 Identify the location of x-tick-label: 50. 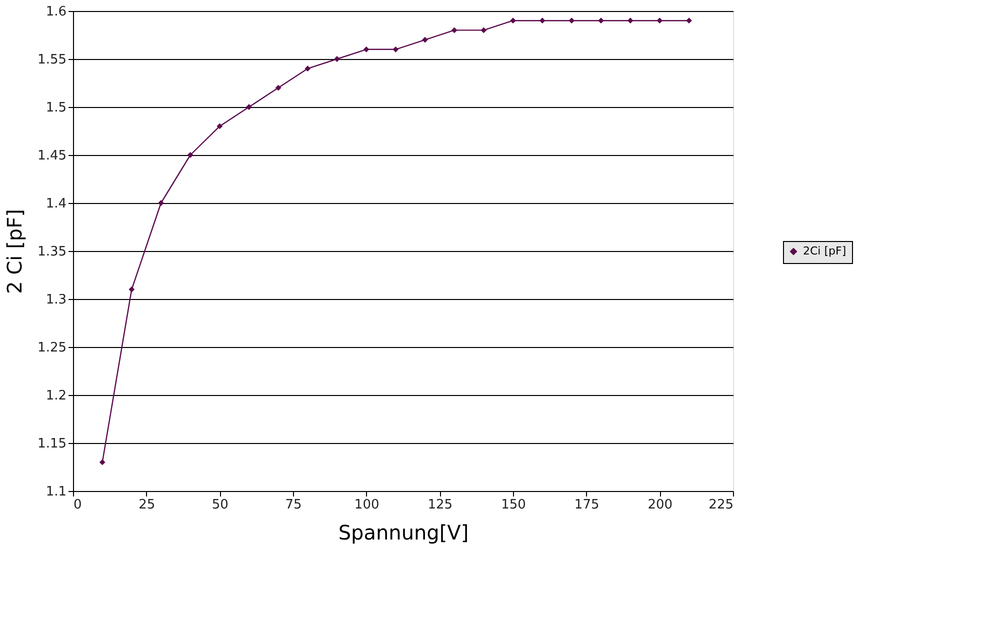
(220, 505).